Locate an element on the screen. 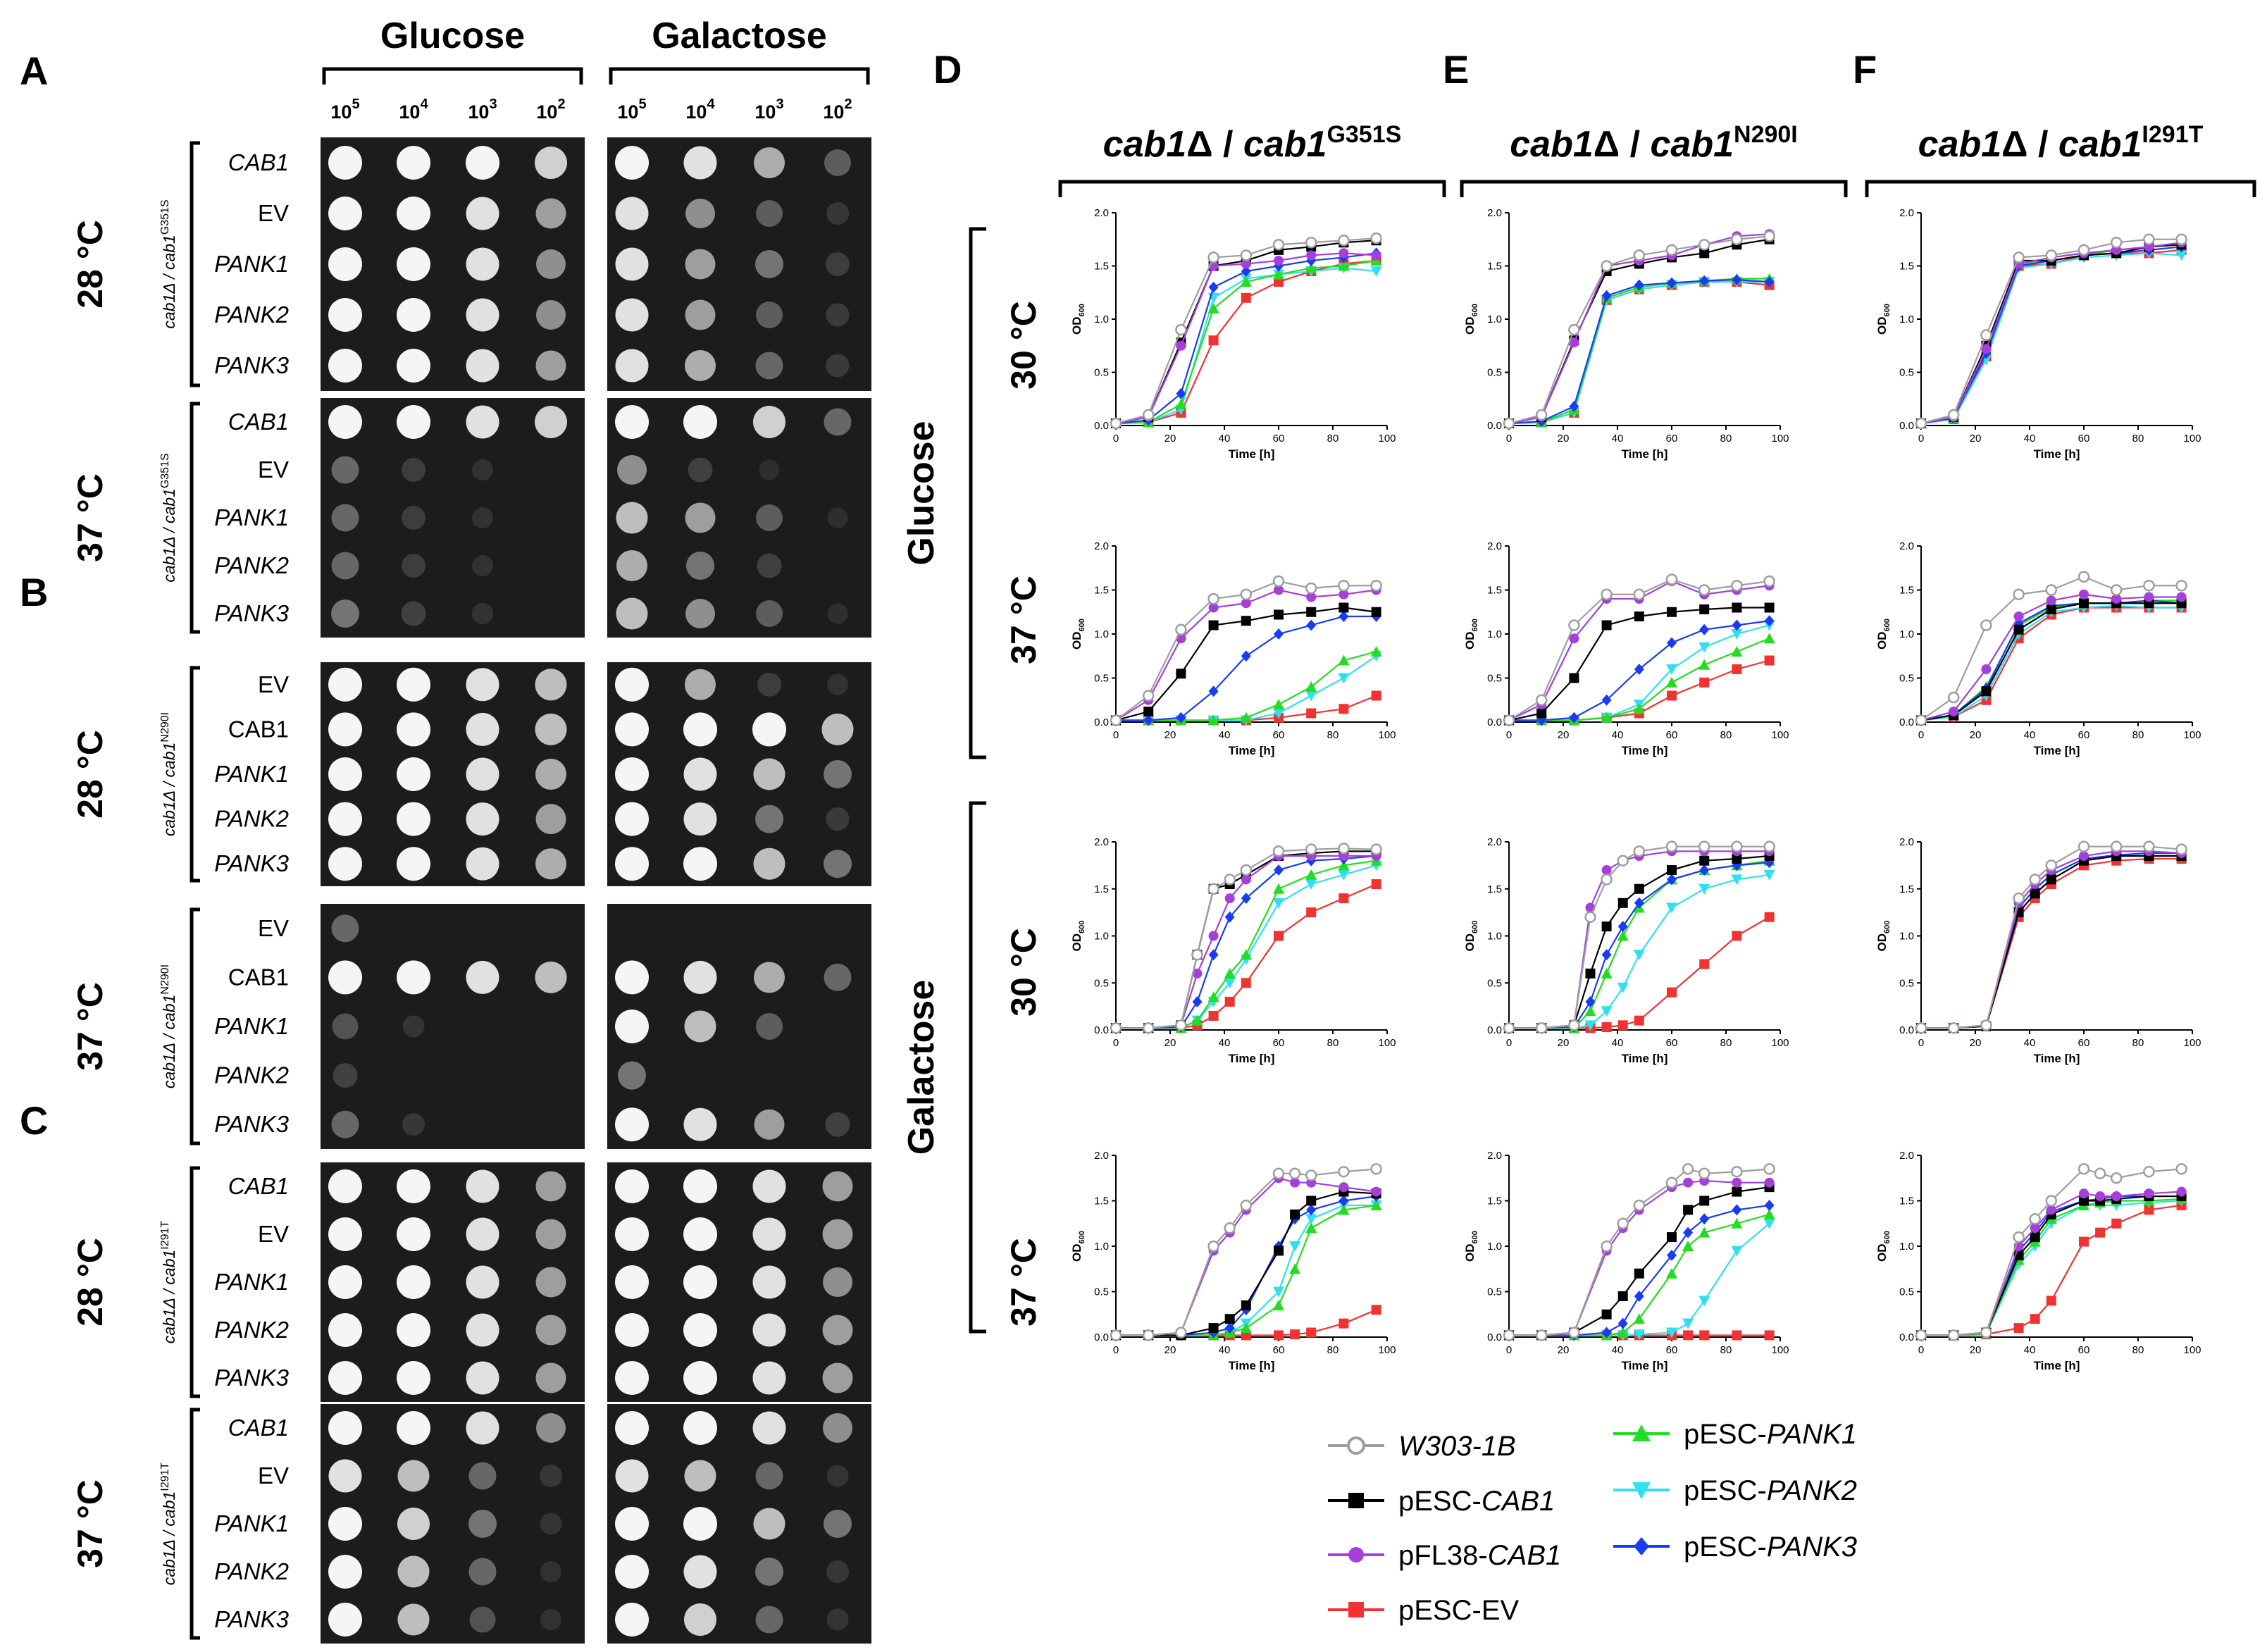 This screenshot has height=1652, width=2267. y-tick-text: 1.5 is located at coordinates (1494, 889).